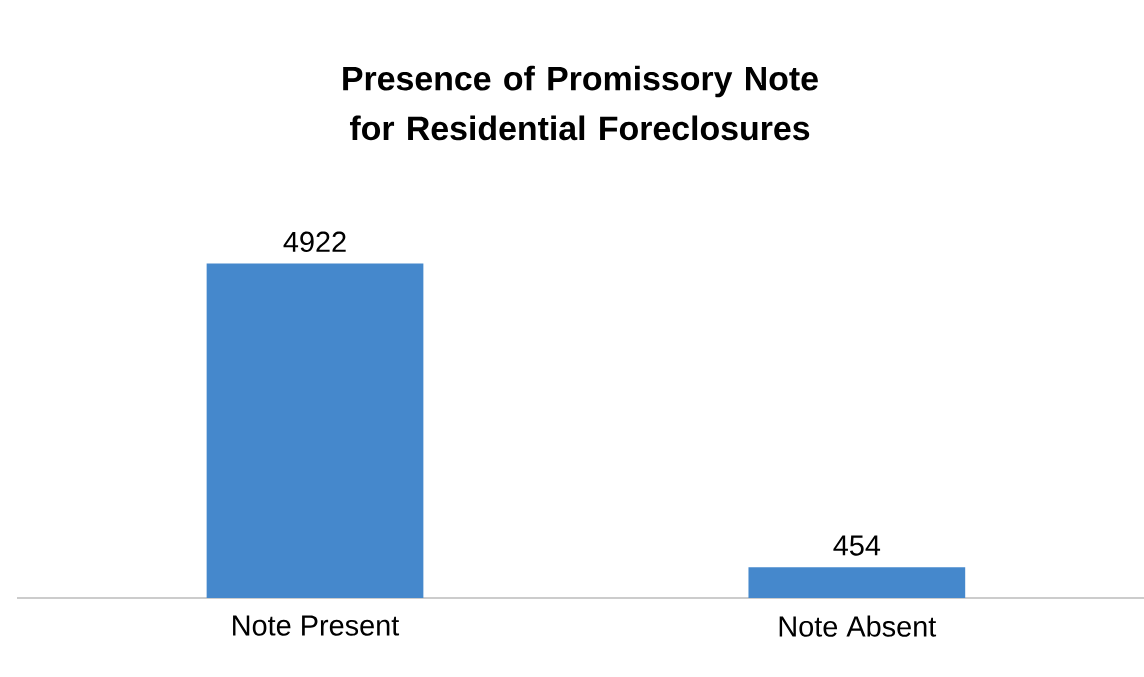  What do you see at coordinates (858, 626) in the screenshot?
I see `x-tick-label: Note Absent` at bounding box center [858, 626].